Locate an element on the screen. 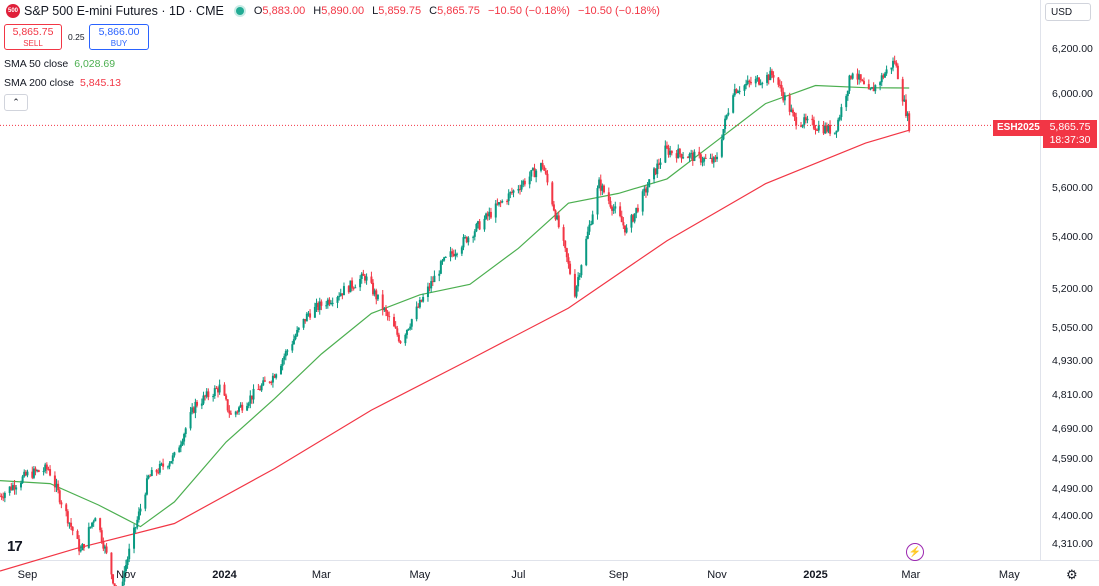  price-tick-label: 4,930.00 is located at coordinates (1072, 361).